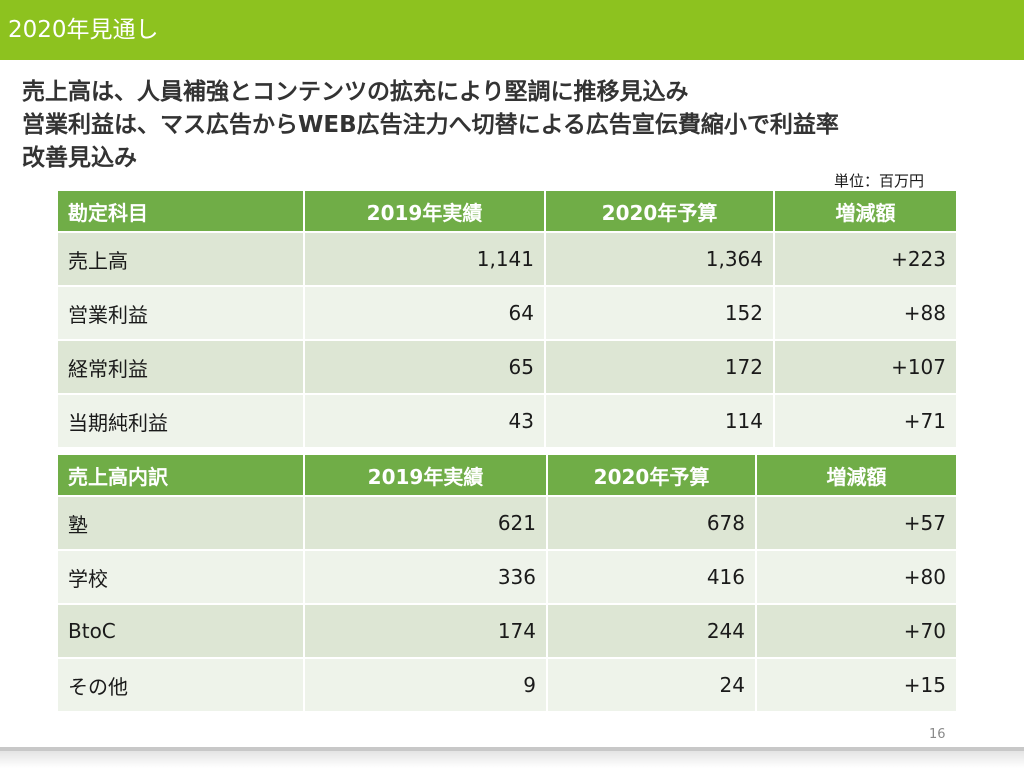 The height and width of the screenshot is (768, 1024). What do you see at coordinates (181, 368) in the screenshot?
I see `row-label: 経常利益` at bounding box center [181, 368].